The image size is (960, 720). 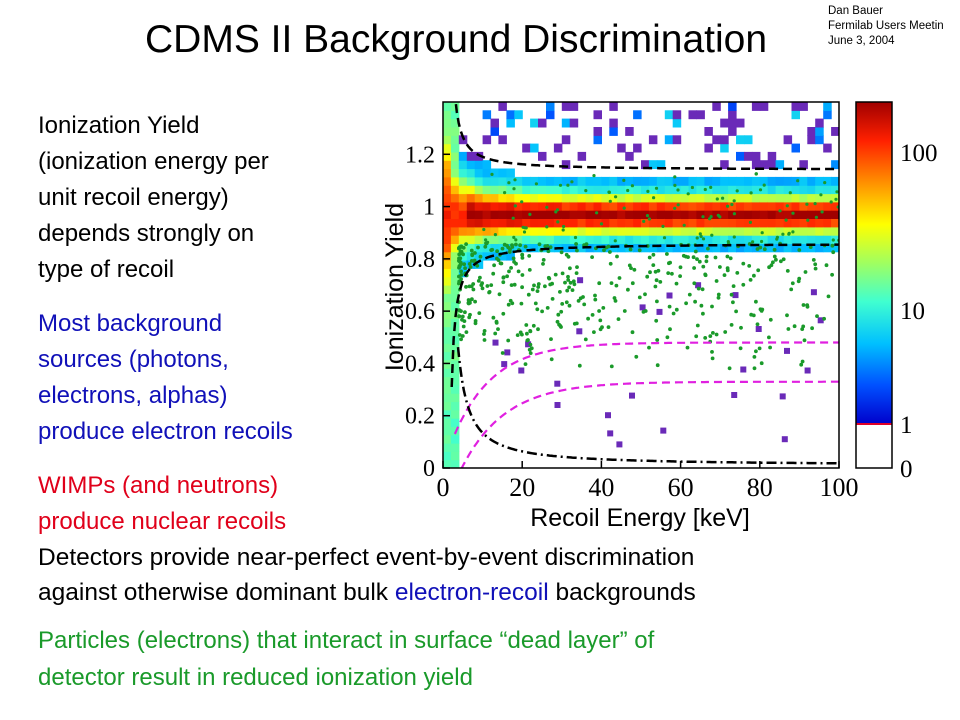 What do you see at coordinates (760, 487) in the screenshot?
I see `x-tick-label: 80` at bounding box center [760, 487].